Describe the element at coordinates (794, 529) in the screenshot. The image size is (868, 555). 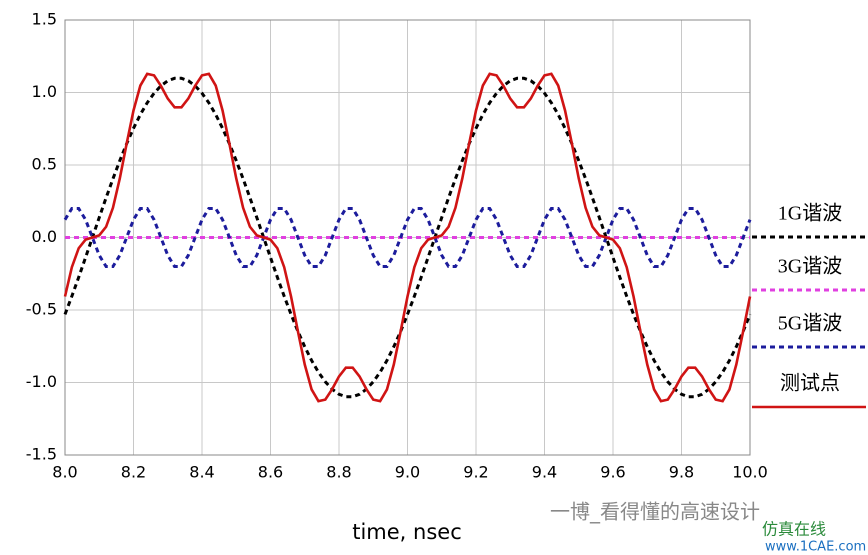
I see `watermark: 仿真在线` at that location.